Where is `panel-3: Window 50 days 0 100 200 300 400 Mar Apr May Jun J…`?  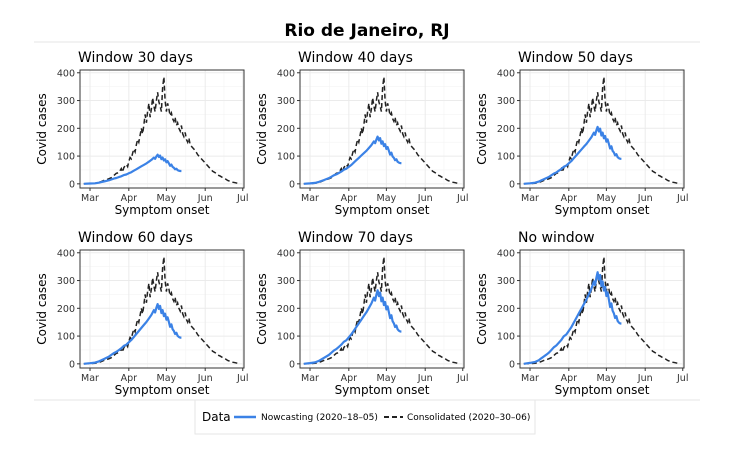
panel-3: Window 50 days 0 100 200 300 400 Mar Apr May Jun J… is located at coordinates (581, 133).